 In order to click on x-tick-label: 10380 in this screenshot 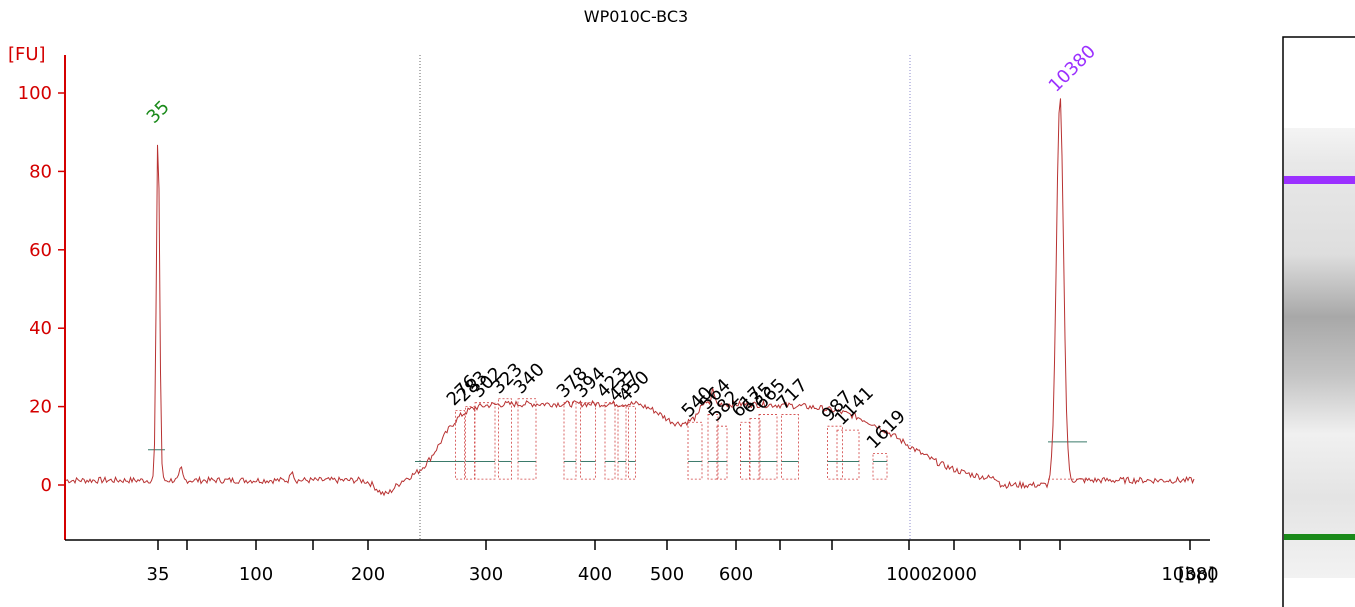, I will do `click(1189, 574)`.